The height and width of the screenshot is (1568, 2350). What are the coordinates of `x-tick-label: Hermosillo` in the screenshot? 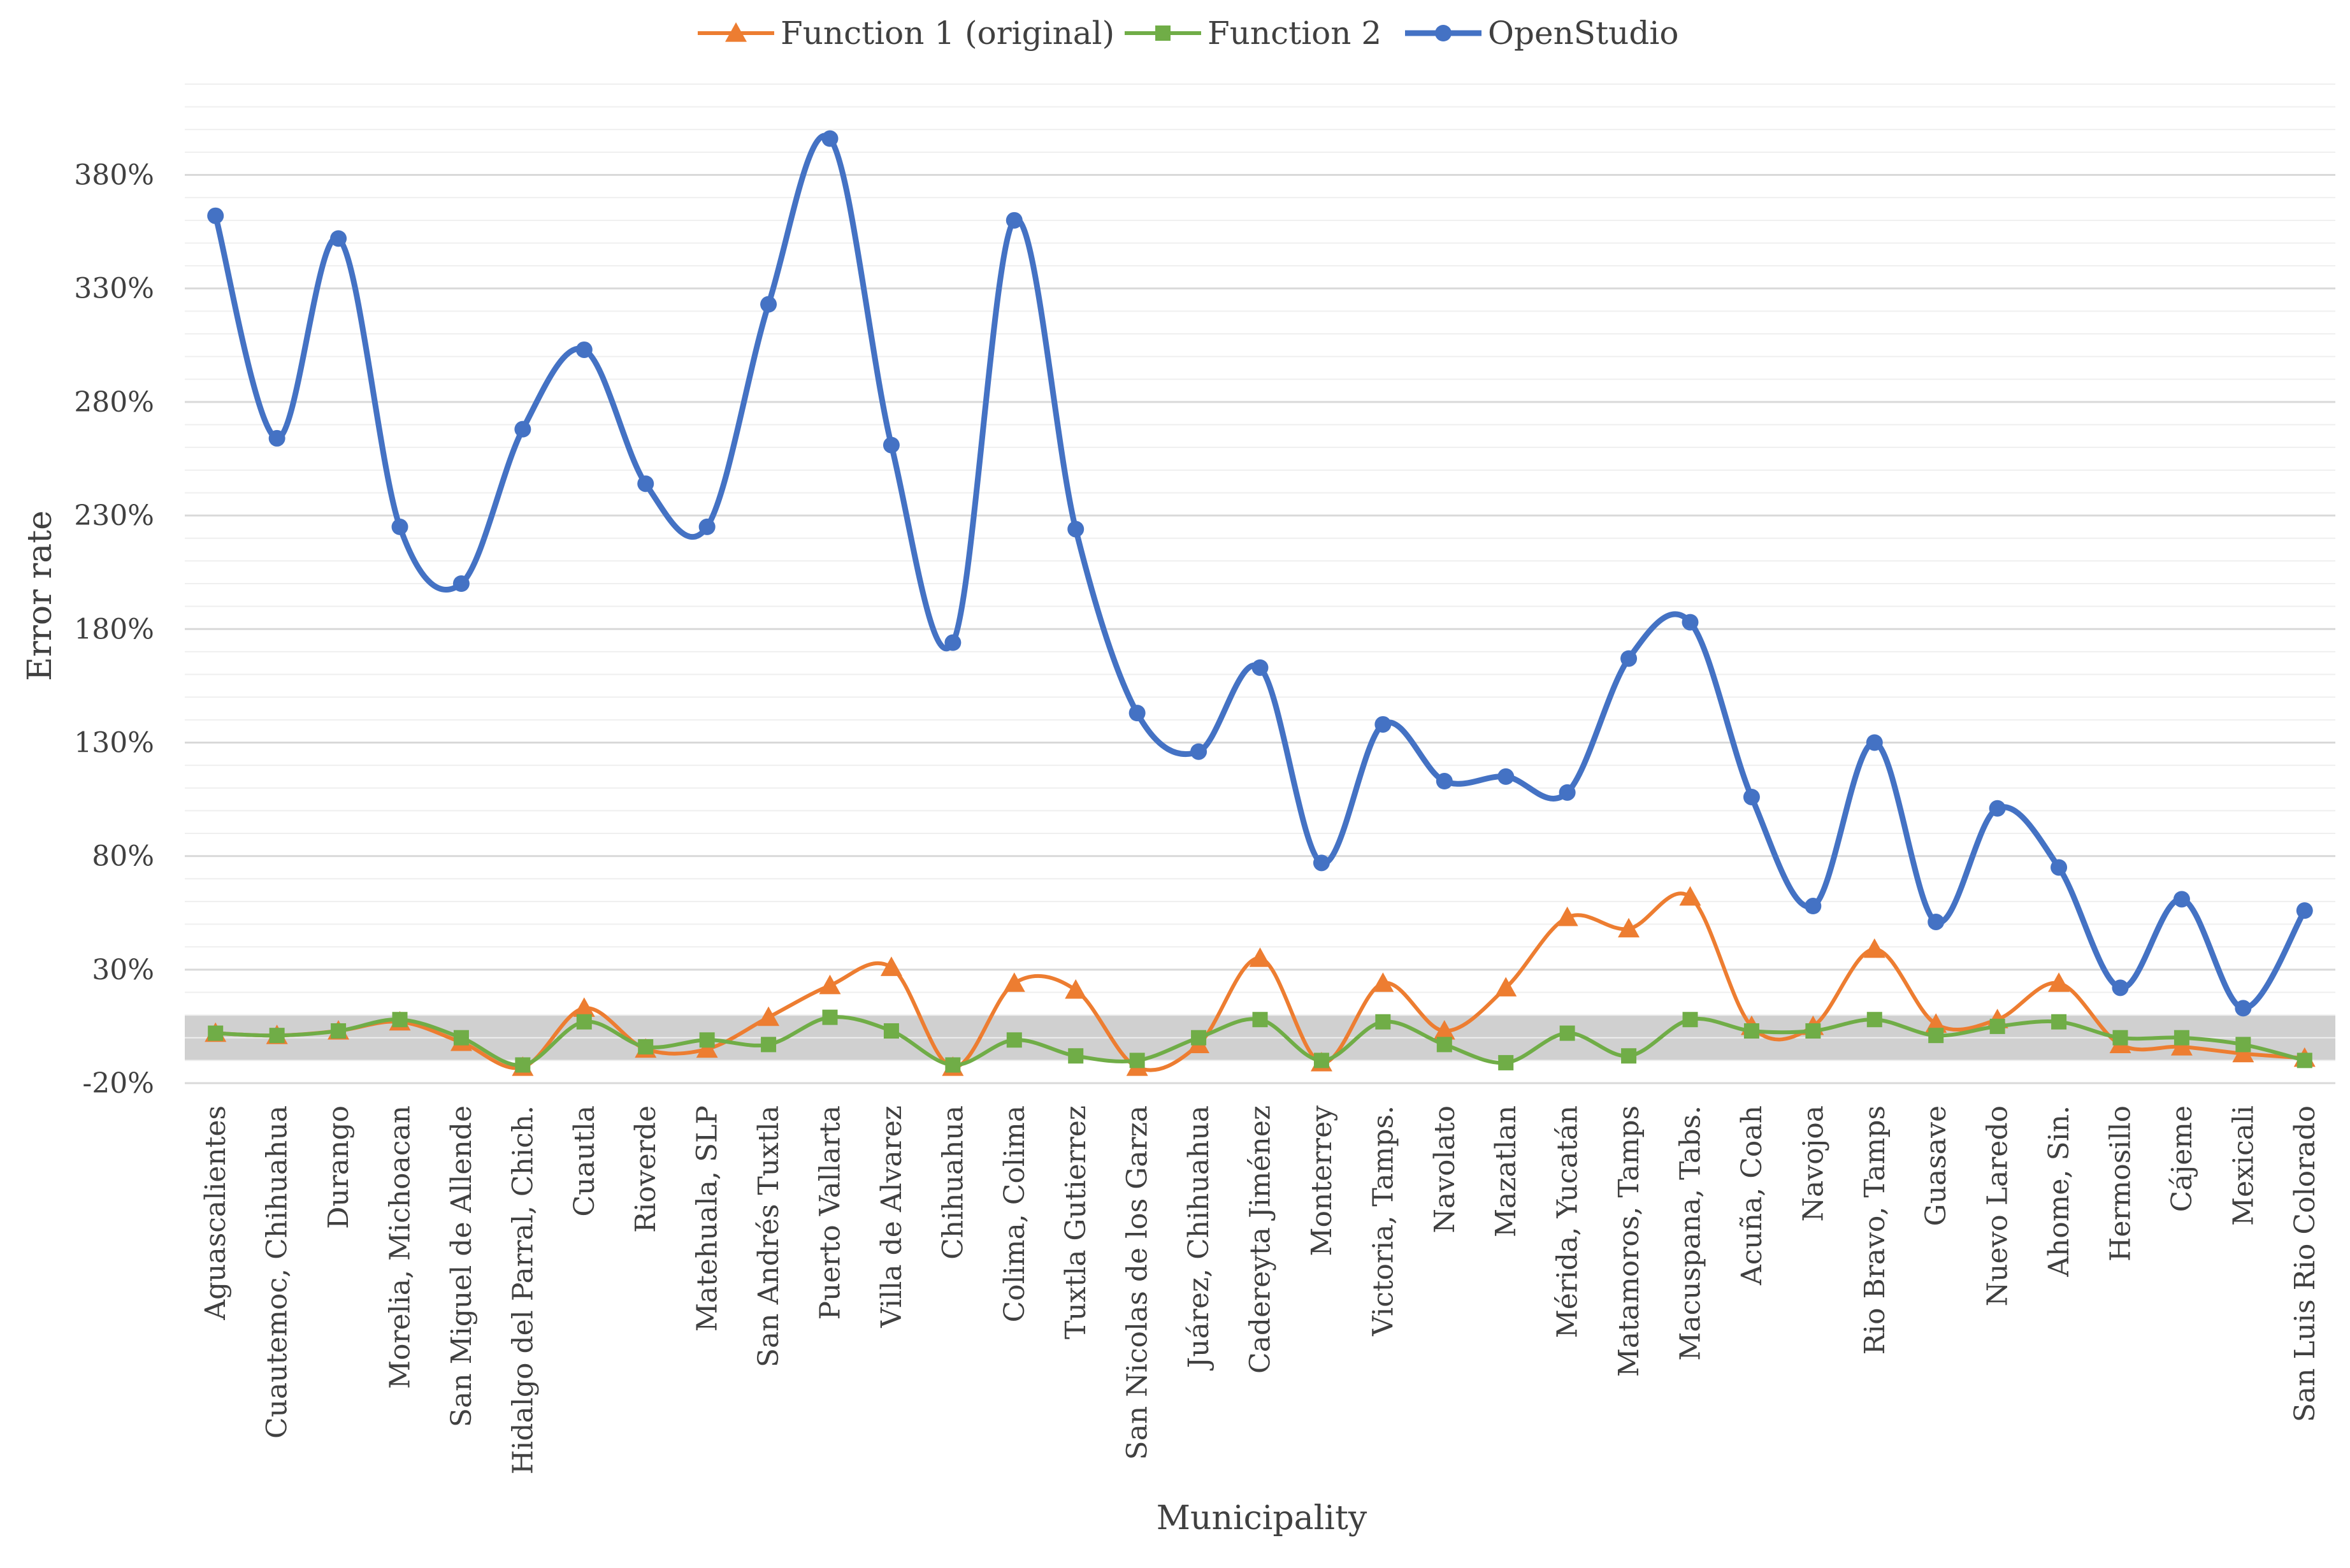 It's located at (2121, 1183).